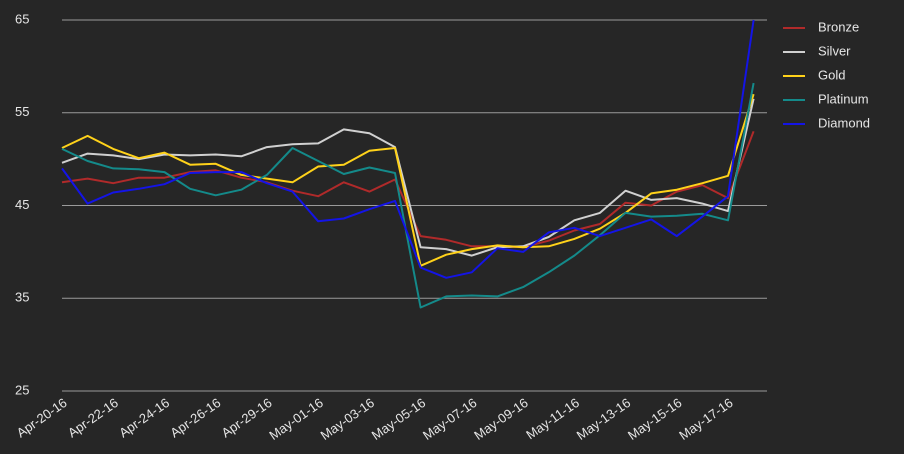 Image resolution: width=904 pixels, height=454 pixels. I want to click on x-tick-label: May-09-16, so click(501, 419).